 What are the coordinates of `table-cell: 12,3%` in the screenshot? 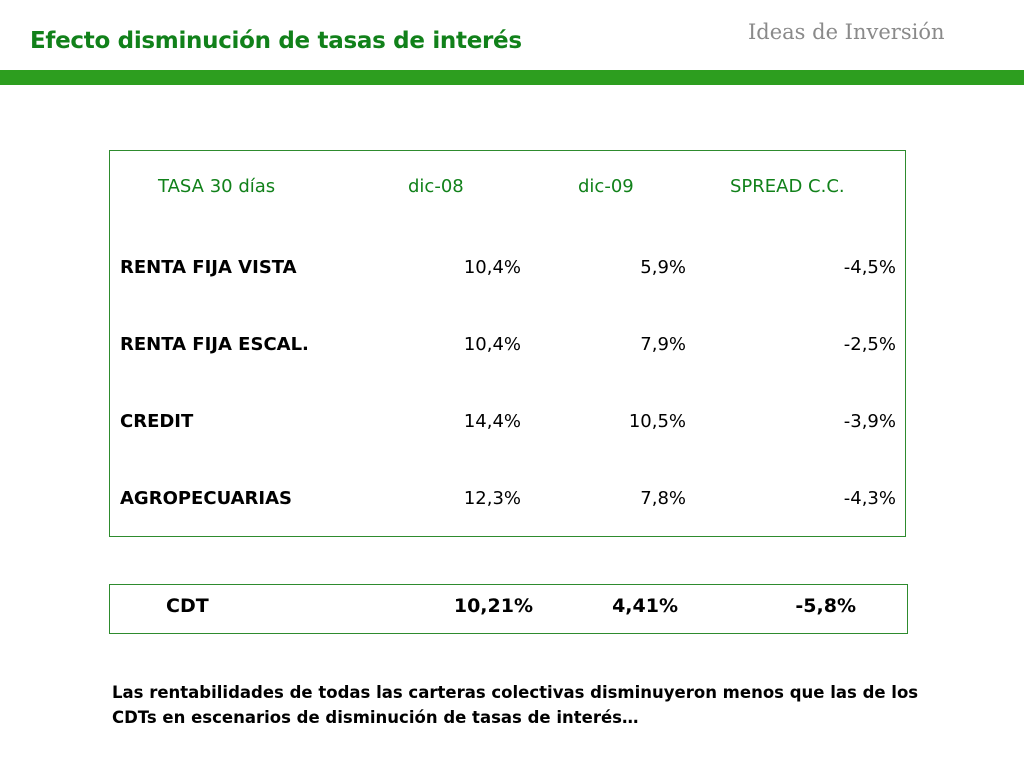 It's located at (492, 498).